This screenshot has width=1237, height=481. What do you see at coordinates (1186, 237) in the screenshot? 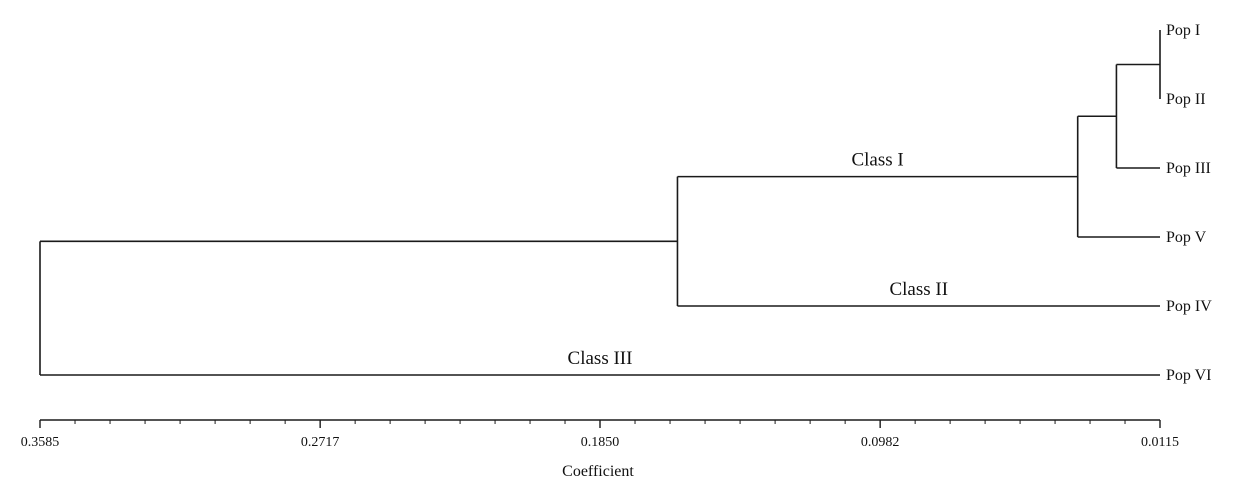
I see `leaf-label: Pop V` at bounding box center [1186, 237].